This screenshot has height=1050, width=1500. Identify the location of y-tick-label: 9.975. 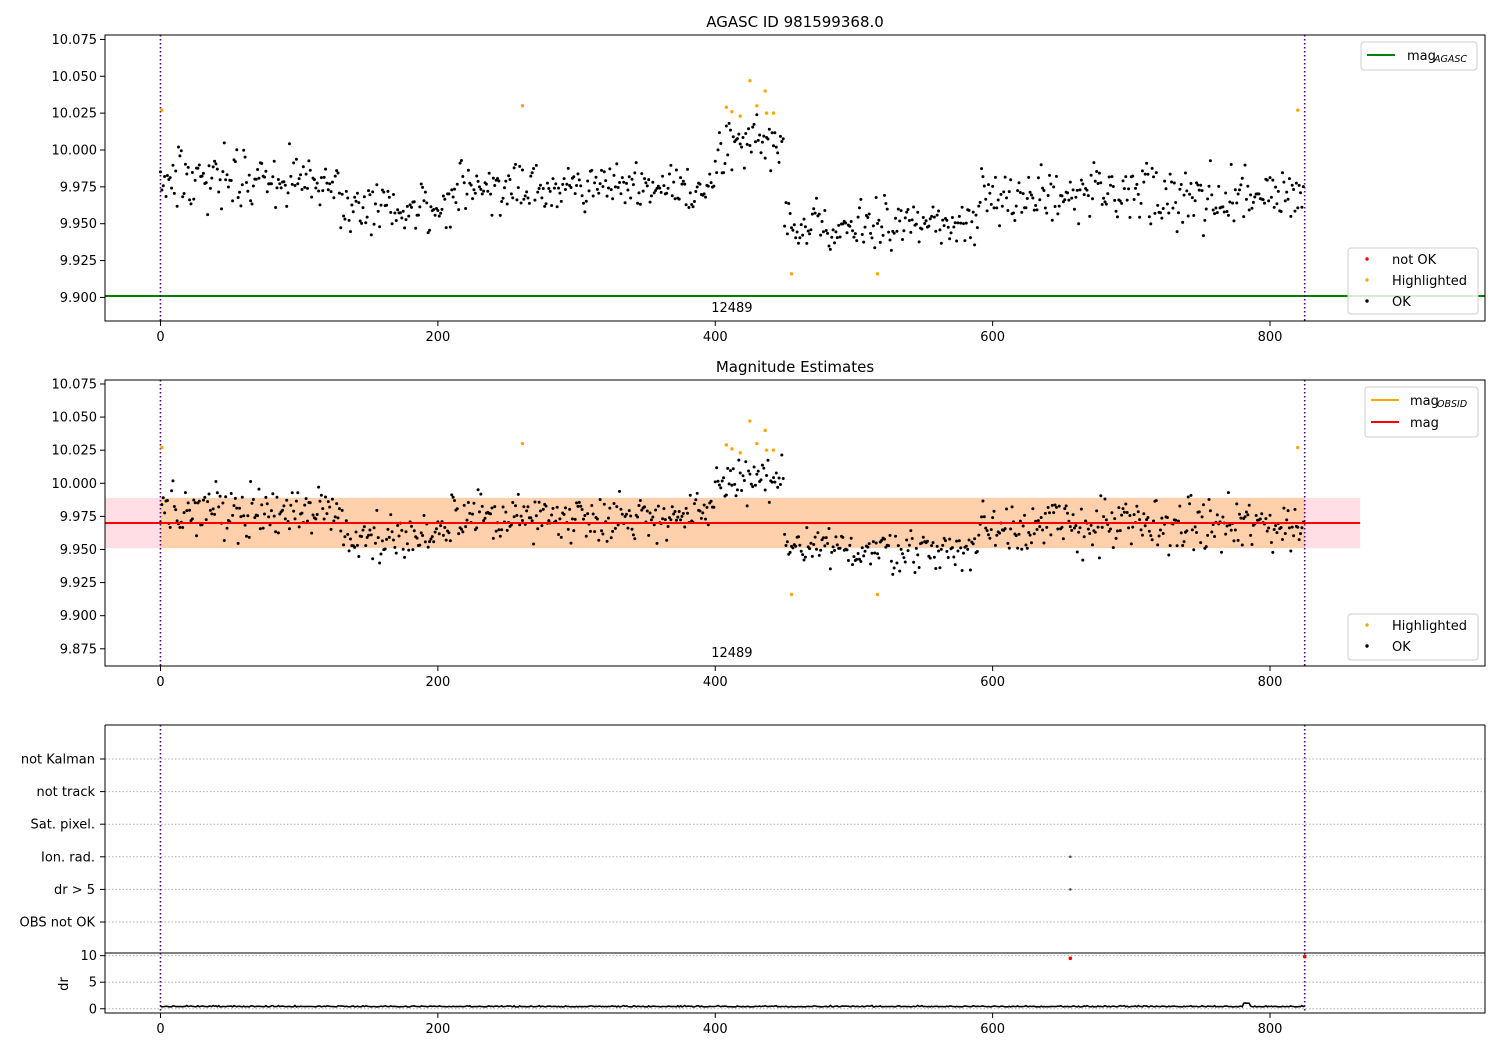
(78, 187).